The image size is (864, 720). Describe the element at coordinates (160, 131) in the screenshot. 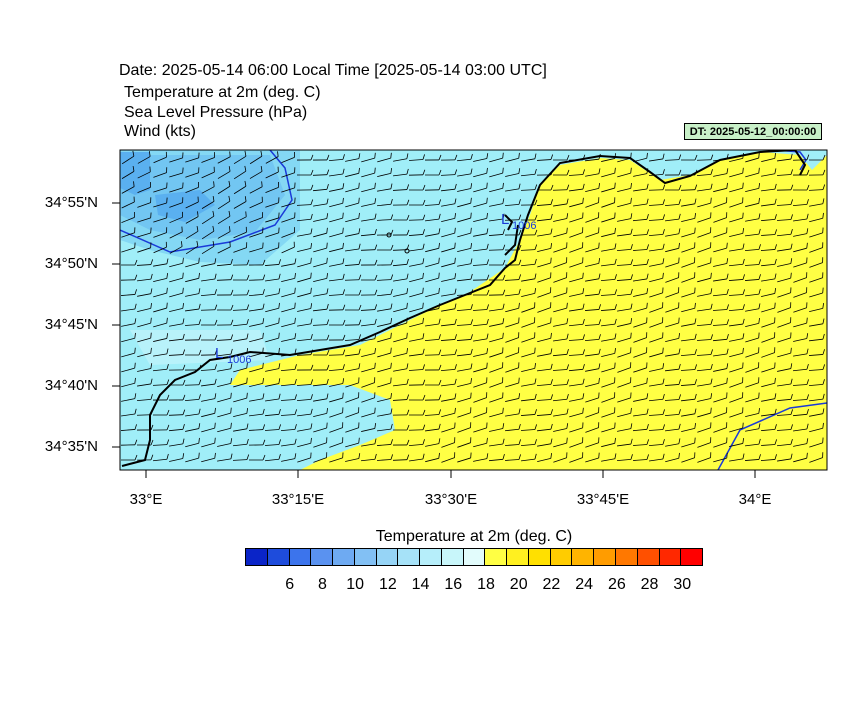

I see `variable-wind-label: Wind (kts)` at that location.